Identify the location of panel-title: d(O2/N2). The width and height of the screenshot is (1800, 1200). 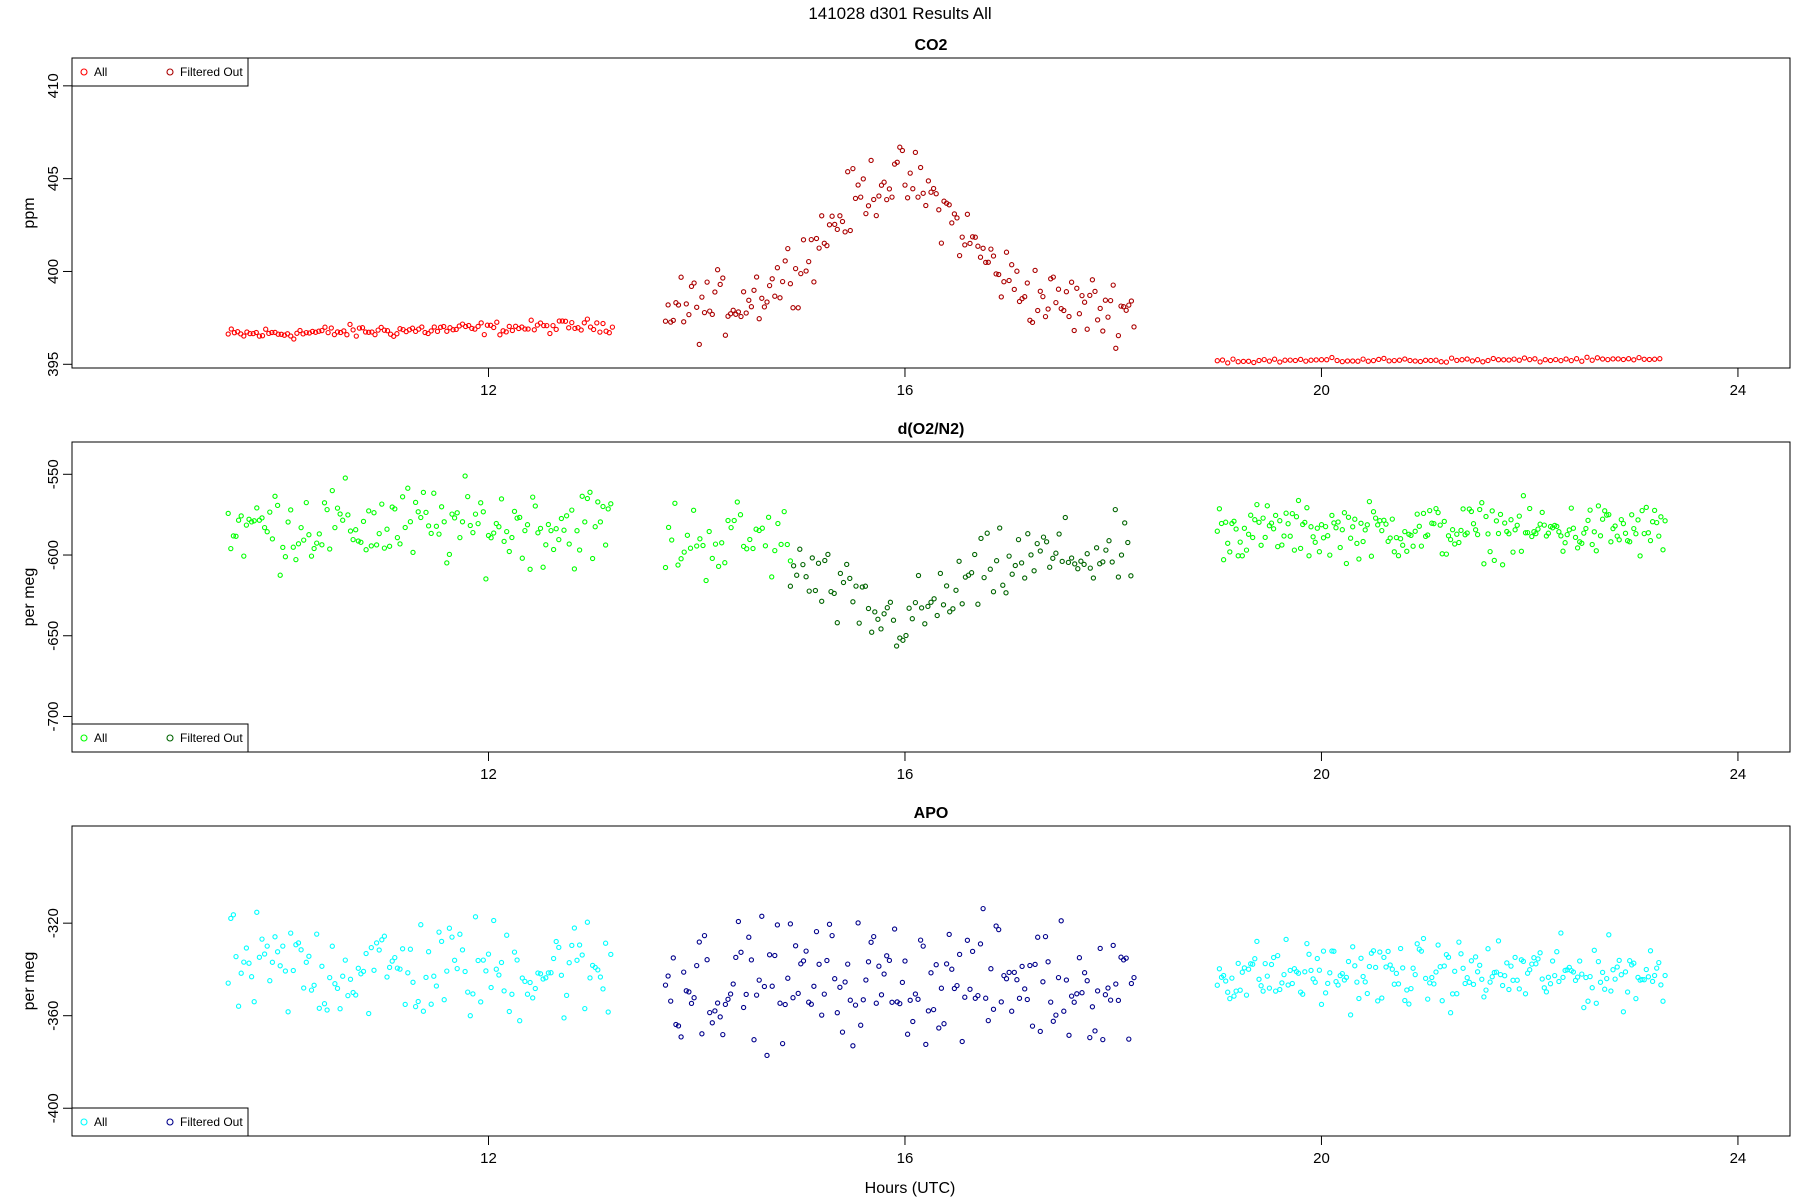
(931, 429).